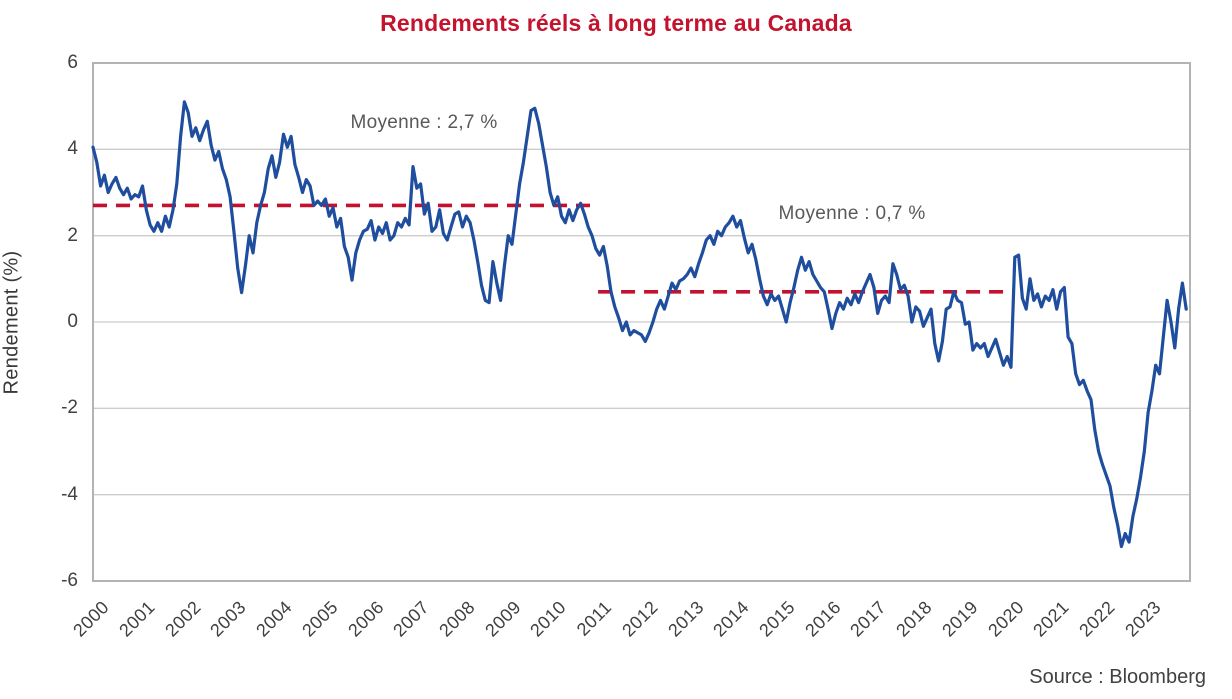  What do you see at coordinates (616, 23) in the screenshot?
I see `chart-title: Rendements réels à long terme au Canada` at bounding box center [616, 23].